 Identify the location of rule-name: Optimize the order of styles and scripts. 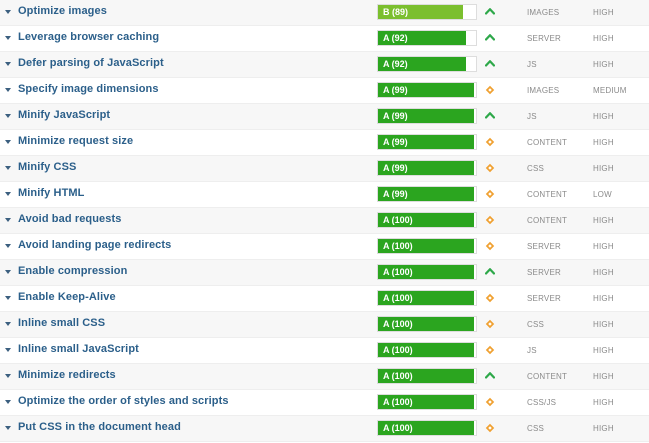
(123, 401).